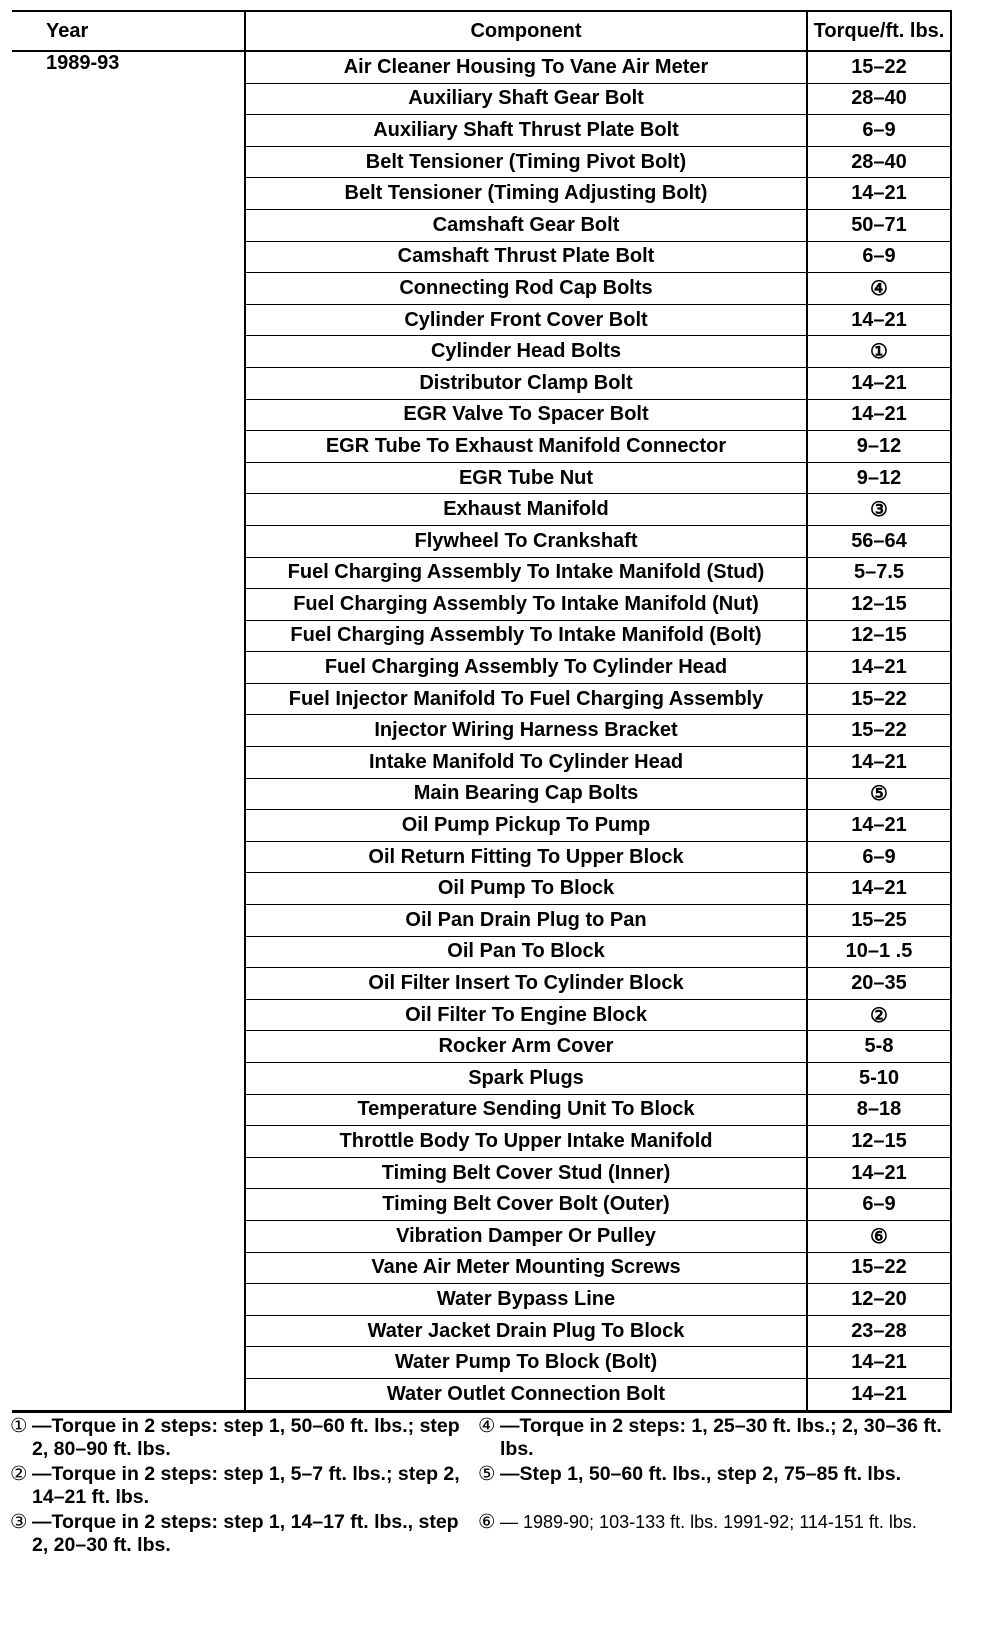 The width and height of the screenshot is (1008, 1638). Describe the element at coordinates (879, 225) in the screenshot. I see `torque-cell: 50–71` at that location.